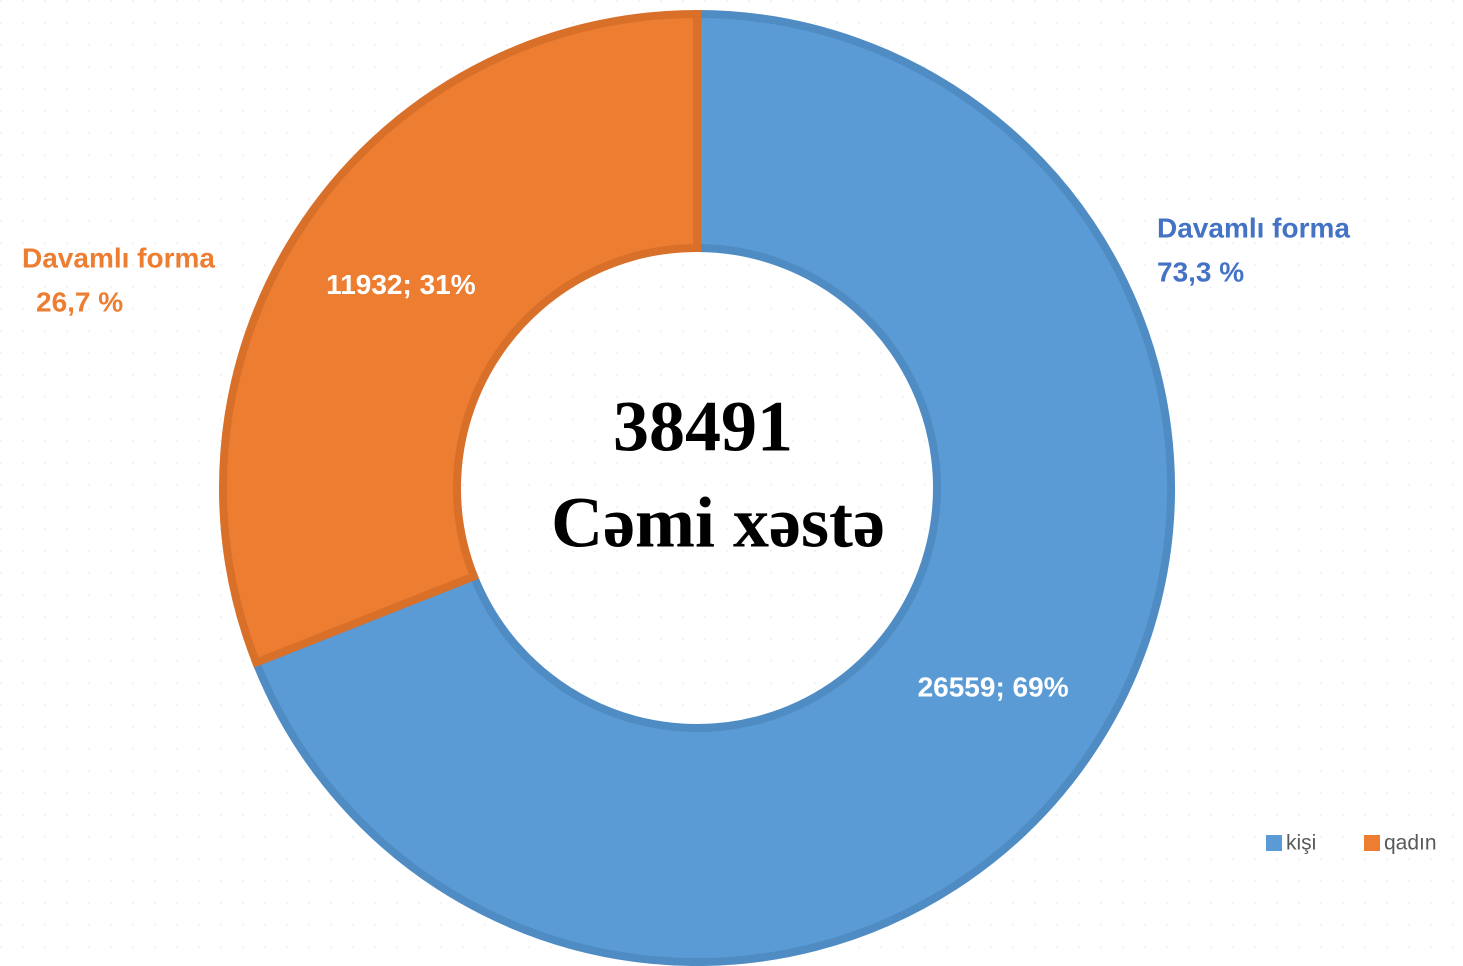 The height and width of the screenshot is (966, 1463). Describe the element at coordinates (718, 523) in the screenshot. I see `center-label: Cəmi xəstə` at that location.